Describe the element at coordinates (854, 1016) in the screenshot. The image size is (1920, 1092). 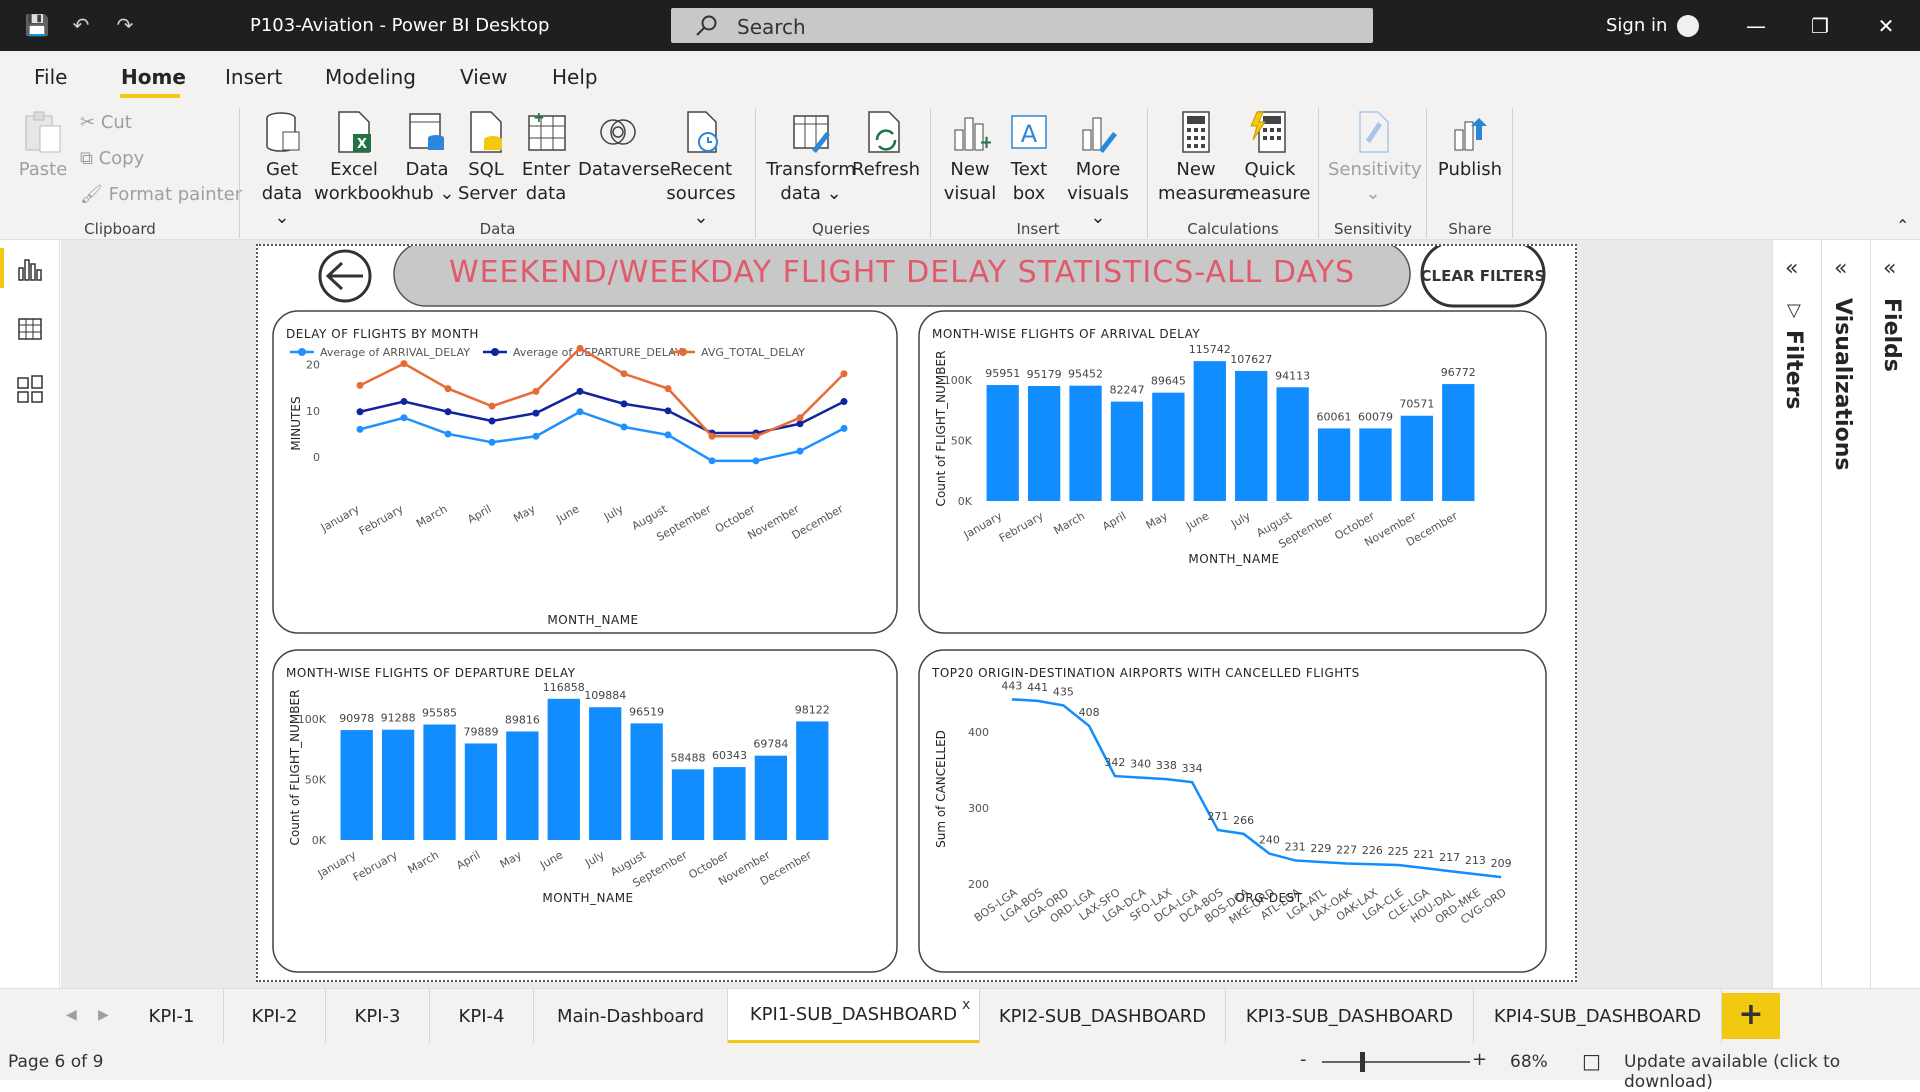
I see `tab-kpi1-sub-dashboard: KPI1-SUB_DASHBOARD` at that location.